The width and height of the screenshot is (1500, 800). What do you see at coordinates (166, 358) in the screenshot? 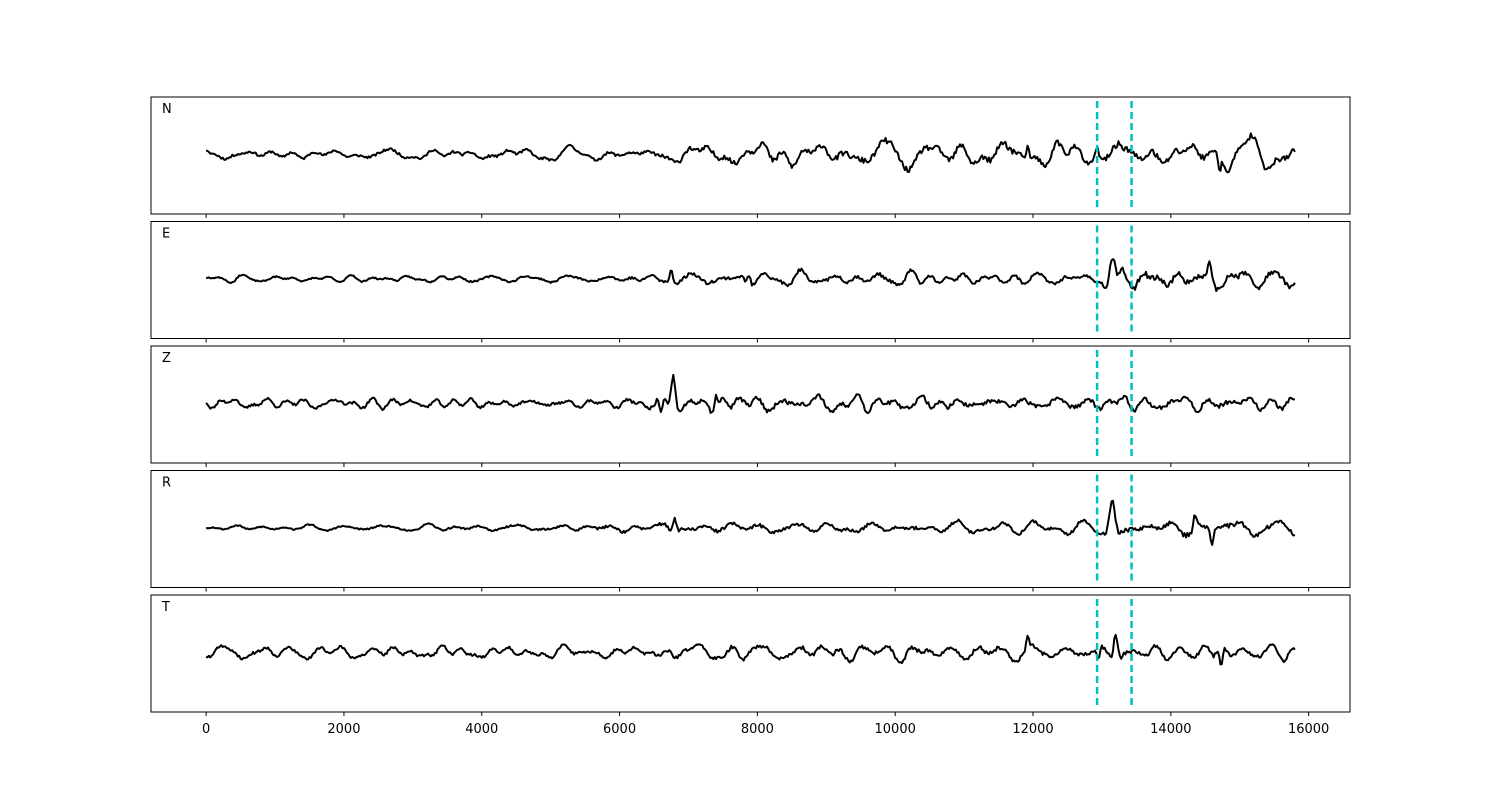
I see `panel-label: Z` at bounding box center [166, 358].